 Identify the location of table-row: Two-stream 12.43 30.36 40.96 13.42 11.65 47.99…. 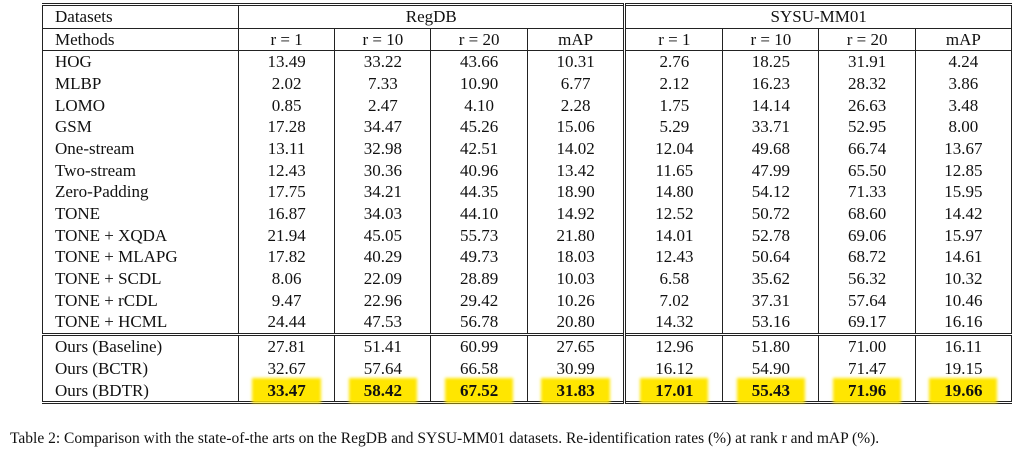
(527, 170).